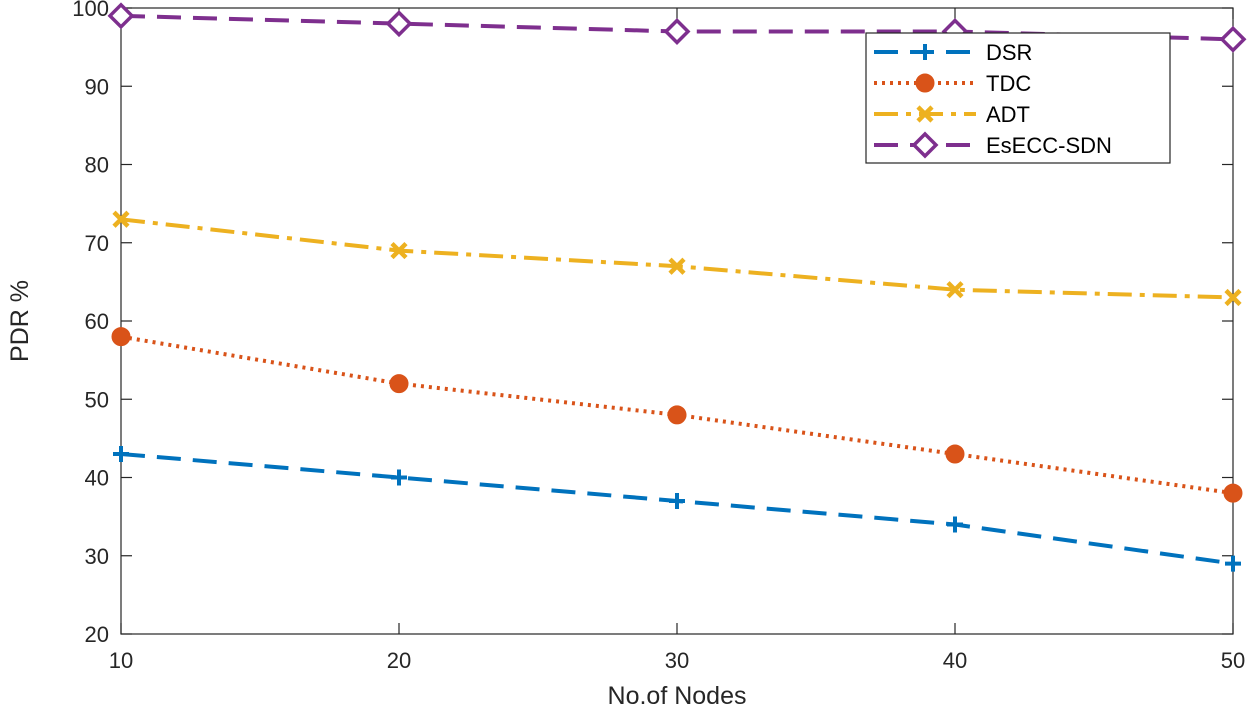 Image resolution: width=1250 pixels, height=707 pixels. What do you see at coordinates (952, 114) in the screenshot?
I see `legend-entry: ADT` at bounding box center [952, 114].